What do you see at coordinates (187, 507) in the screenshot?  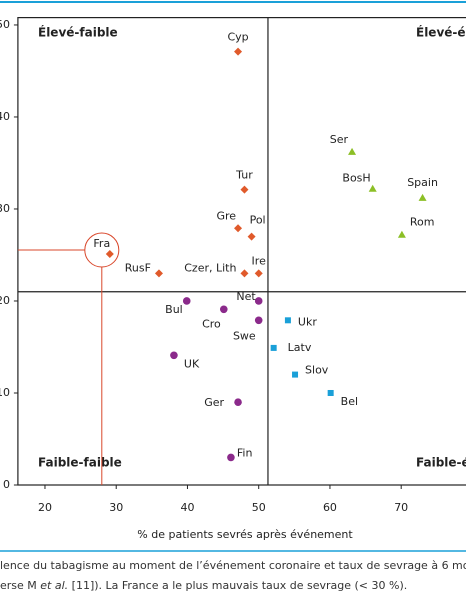 I see `x-tick-label: 40` at bounding box center [187, 507].